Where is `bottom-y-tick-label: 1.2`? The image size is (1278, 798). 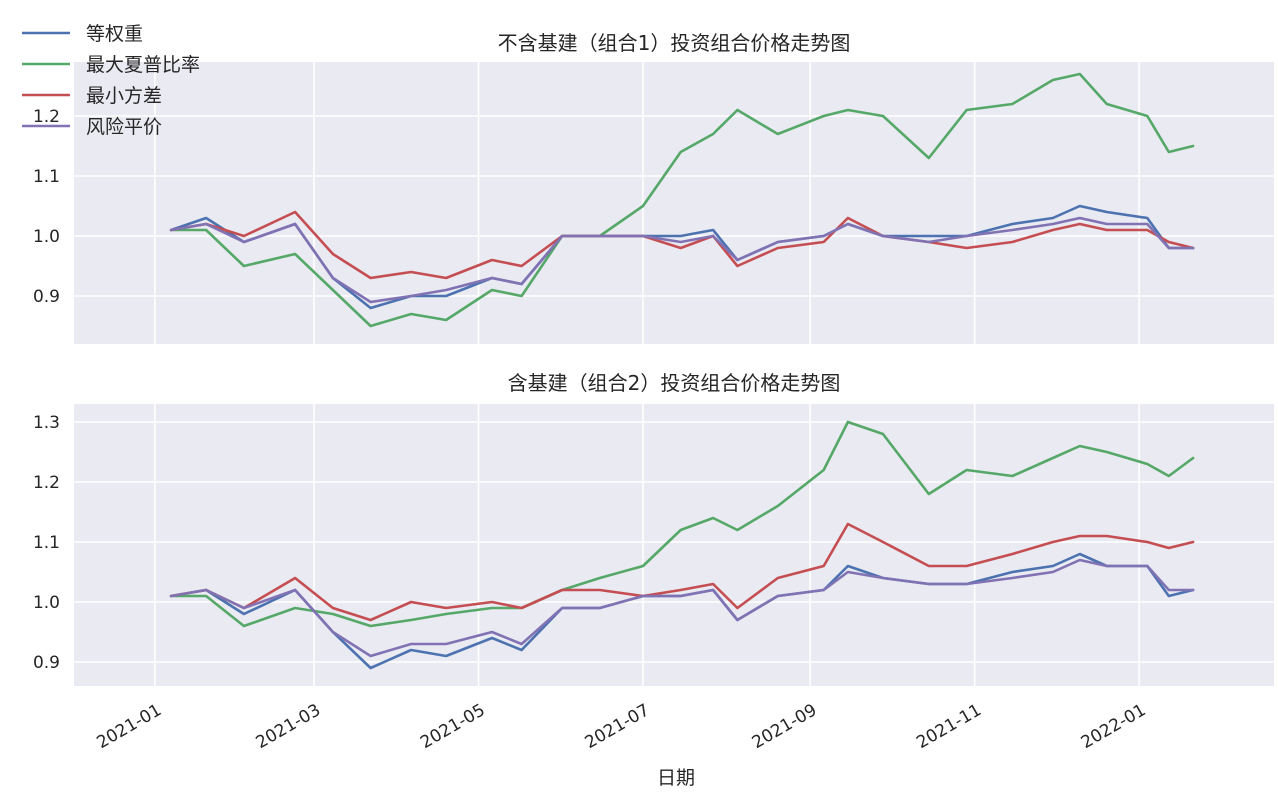
bottom-y-tick-label: 1.2 is located at coordinates (46, 483).